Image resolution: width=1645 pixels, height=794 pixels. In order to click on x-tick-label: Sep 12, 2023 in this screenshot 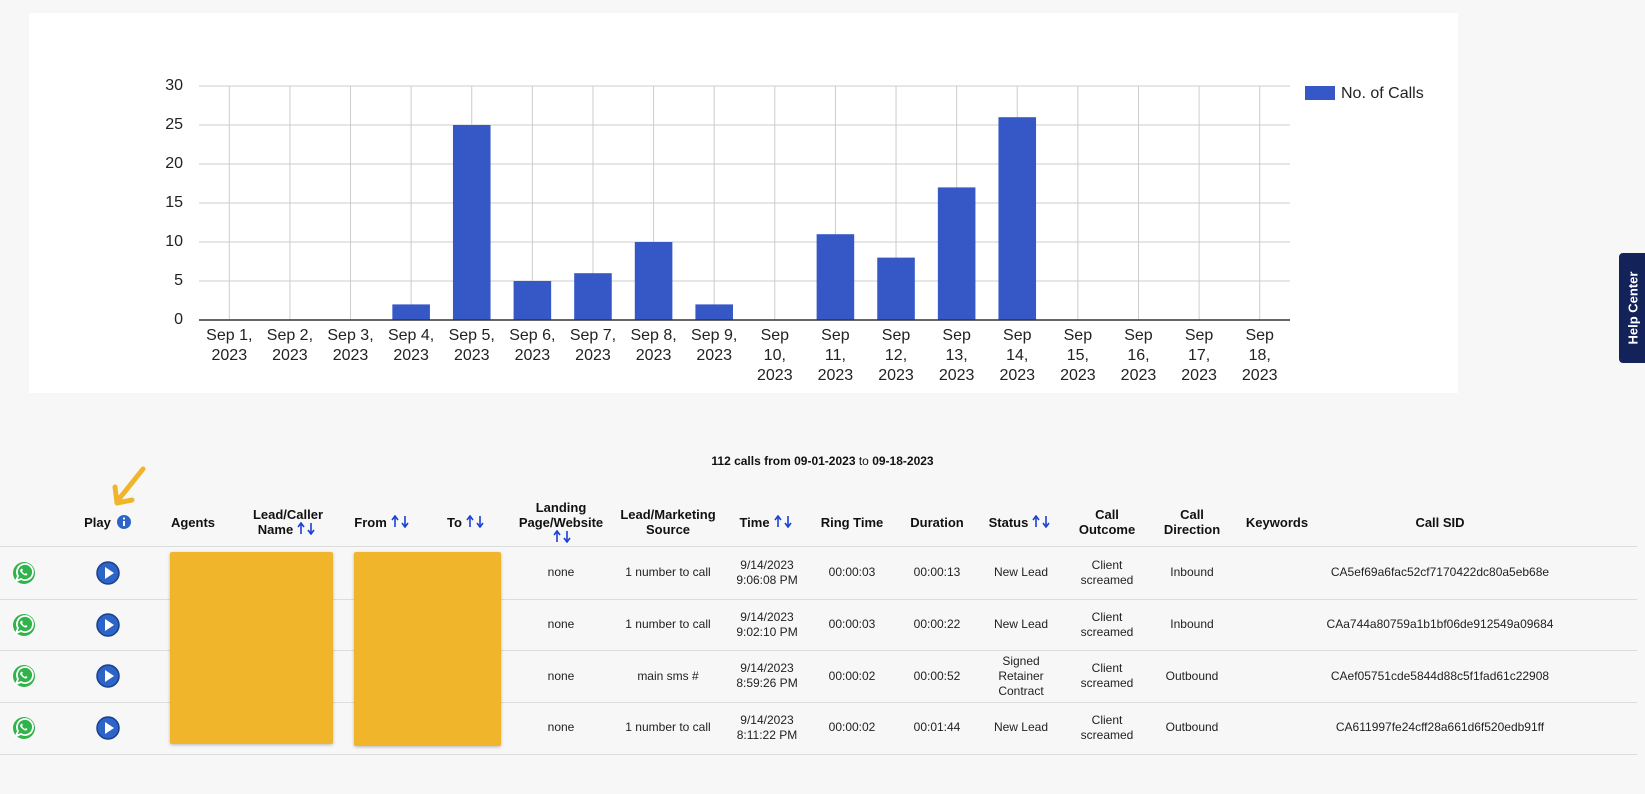, I will do `click(896, 355)`.